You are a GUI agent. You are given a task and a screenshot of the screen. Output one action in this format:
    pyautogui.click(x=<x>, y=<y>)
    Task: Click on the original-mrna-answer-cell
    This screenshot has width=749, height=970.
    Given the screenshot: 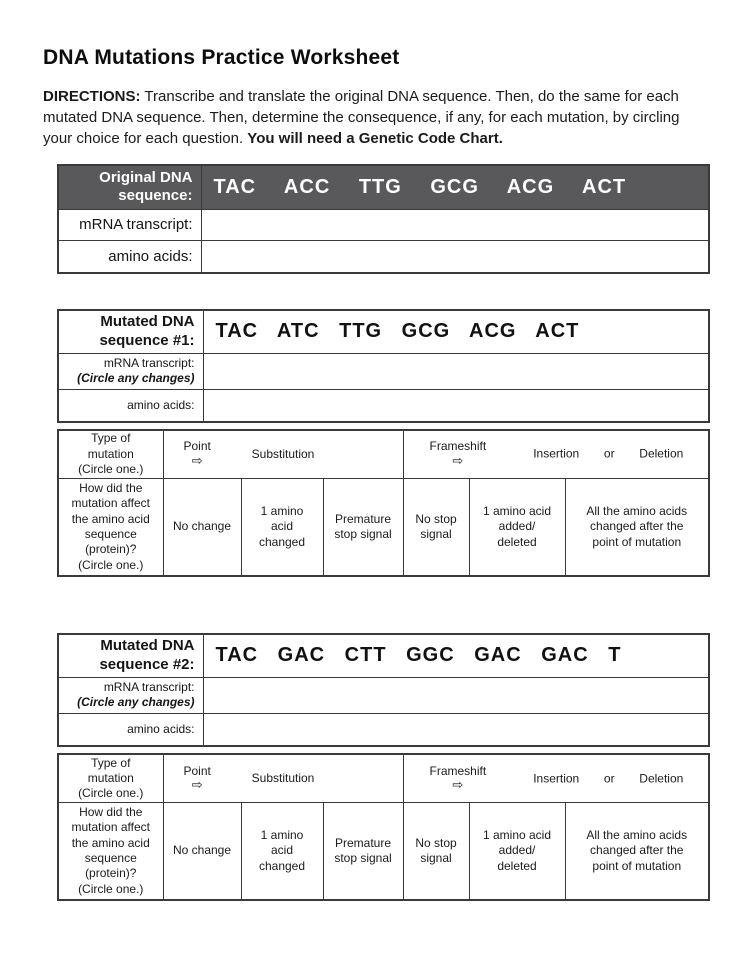 What is the action you would take?
    pyautogui.click(x=455, y=224)
    